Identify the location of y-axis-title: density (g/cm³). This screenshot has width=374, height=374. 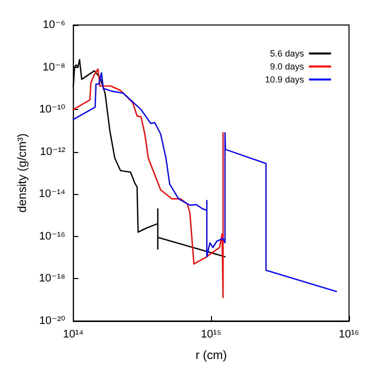
(22, 173).